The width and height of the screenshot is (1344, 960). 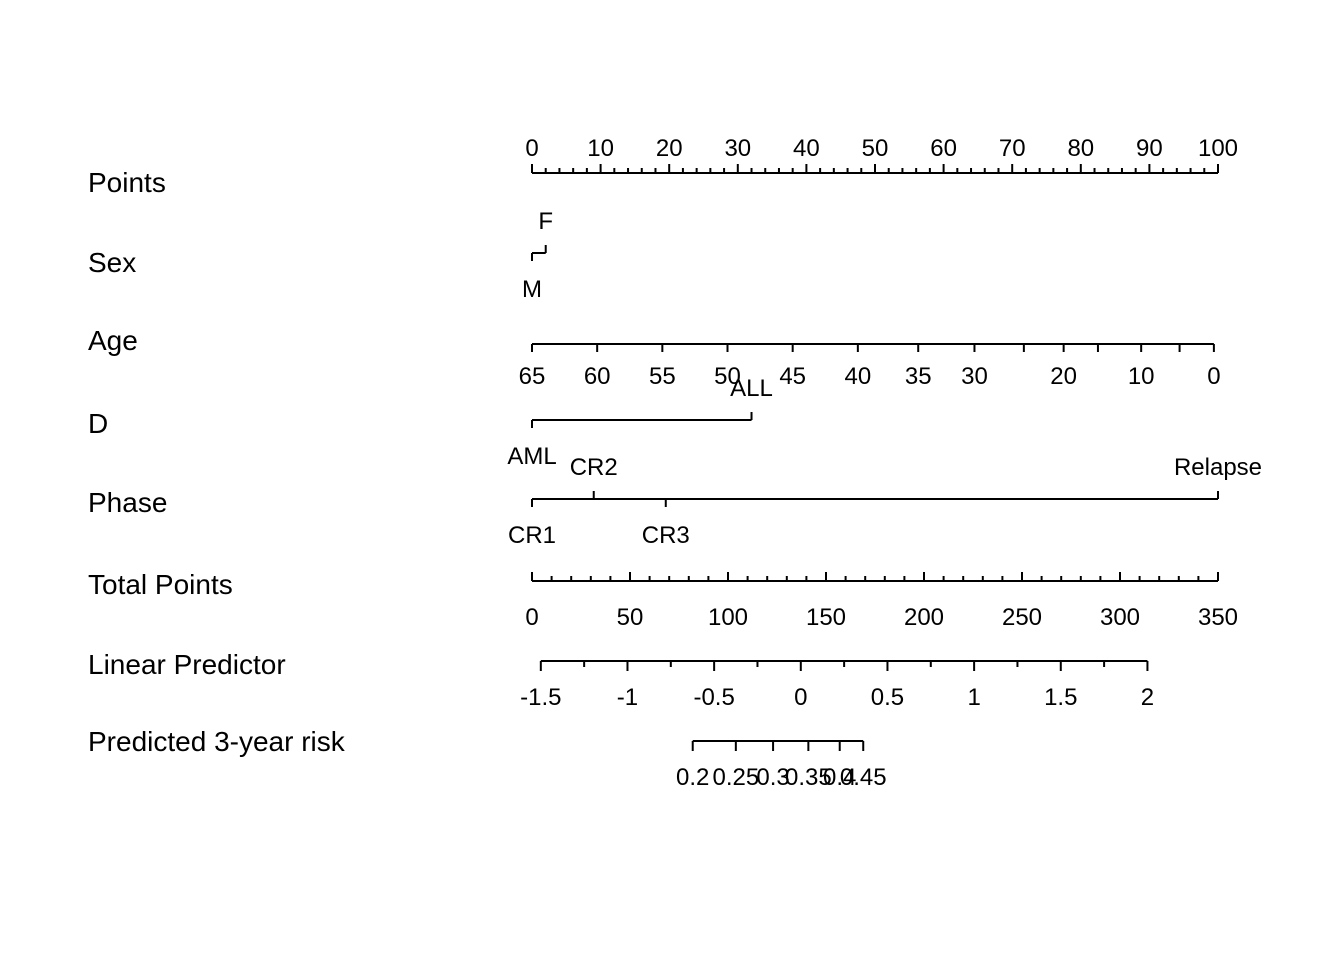 What do you see at coordinates (737, 148) in the screenshot?
I see `points-tick-label: 30` at bounding box center [737, 148].